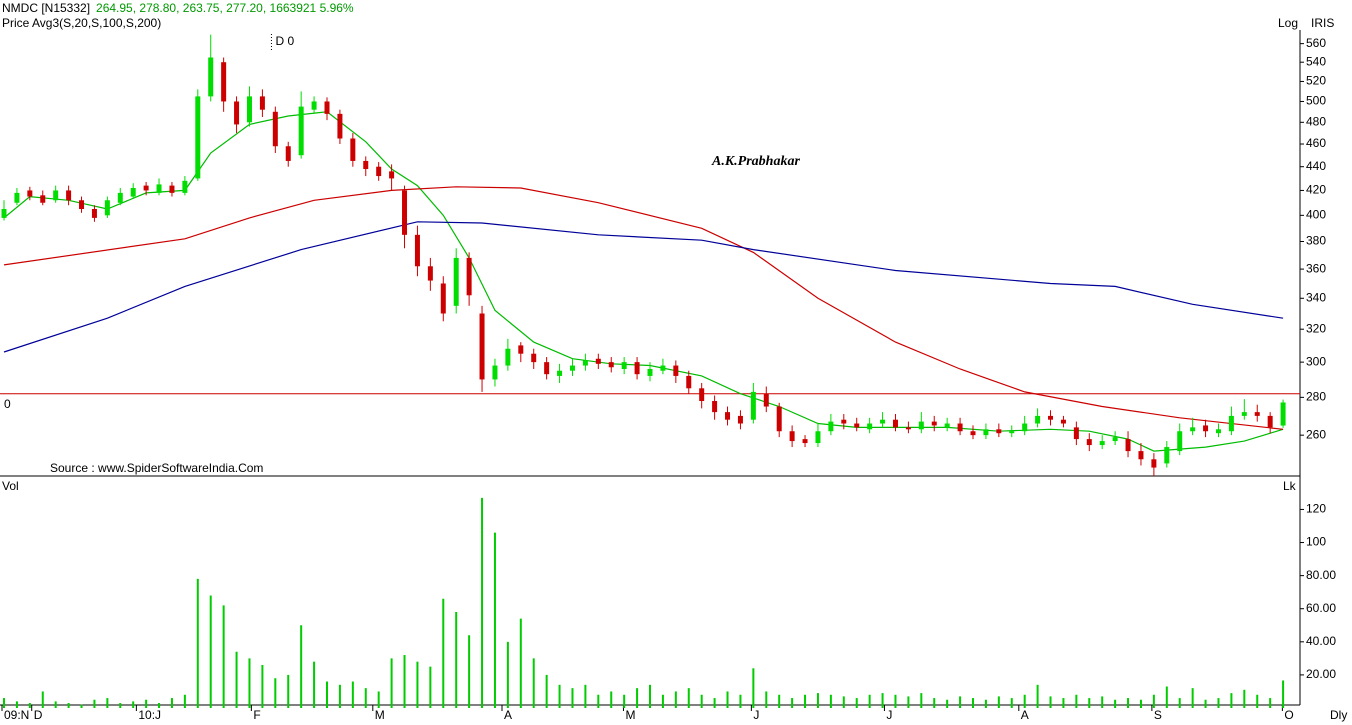 This screenshot has width=1352, height=725. I want to click on y-tick-label: 340, so click(1316, 297).